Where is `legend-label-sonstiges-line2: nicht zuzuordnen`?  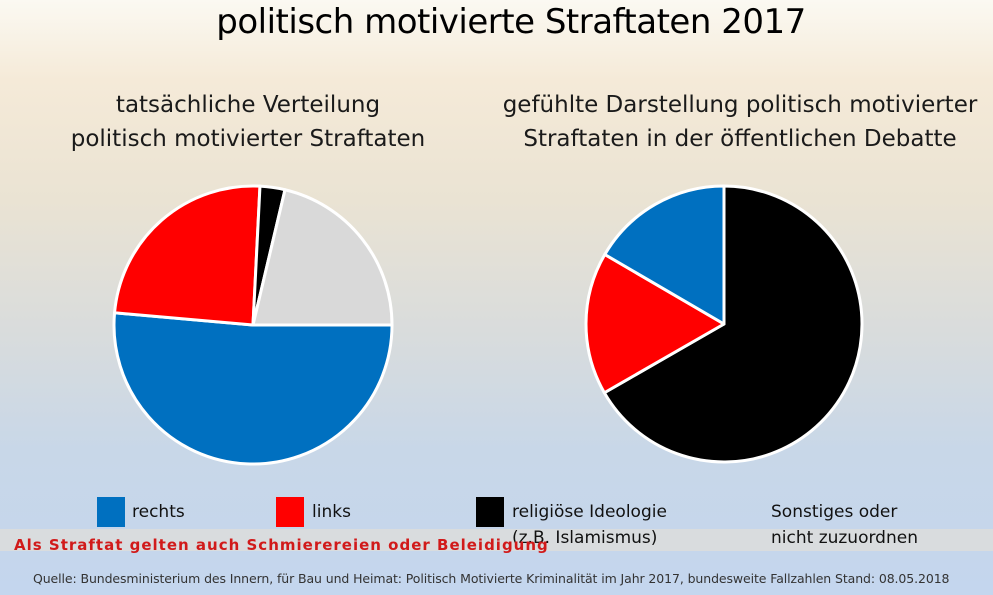 legend-label-sonstiges-line2: nicht zuzuordnen is located at coordinates (844, 538).